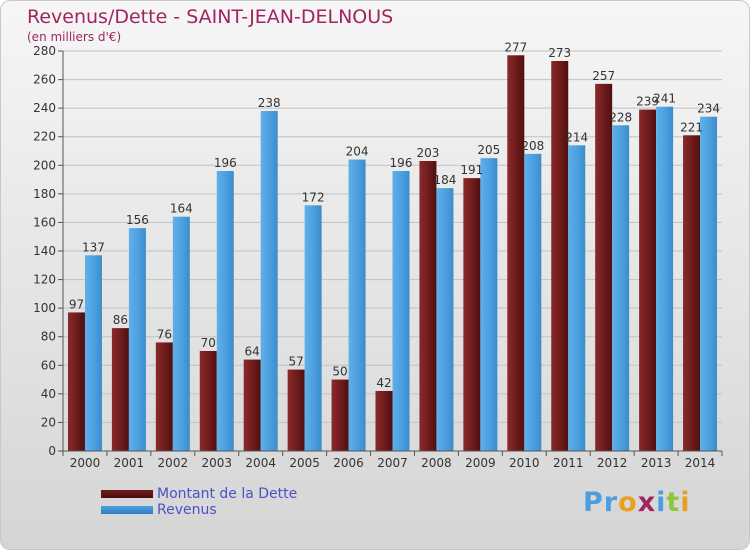  Describe the element at coordinates (44, 222) in the screenshot. I see `y-tick-label: 160` at that location.